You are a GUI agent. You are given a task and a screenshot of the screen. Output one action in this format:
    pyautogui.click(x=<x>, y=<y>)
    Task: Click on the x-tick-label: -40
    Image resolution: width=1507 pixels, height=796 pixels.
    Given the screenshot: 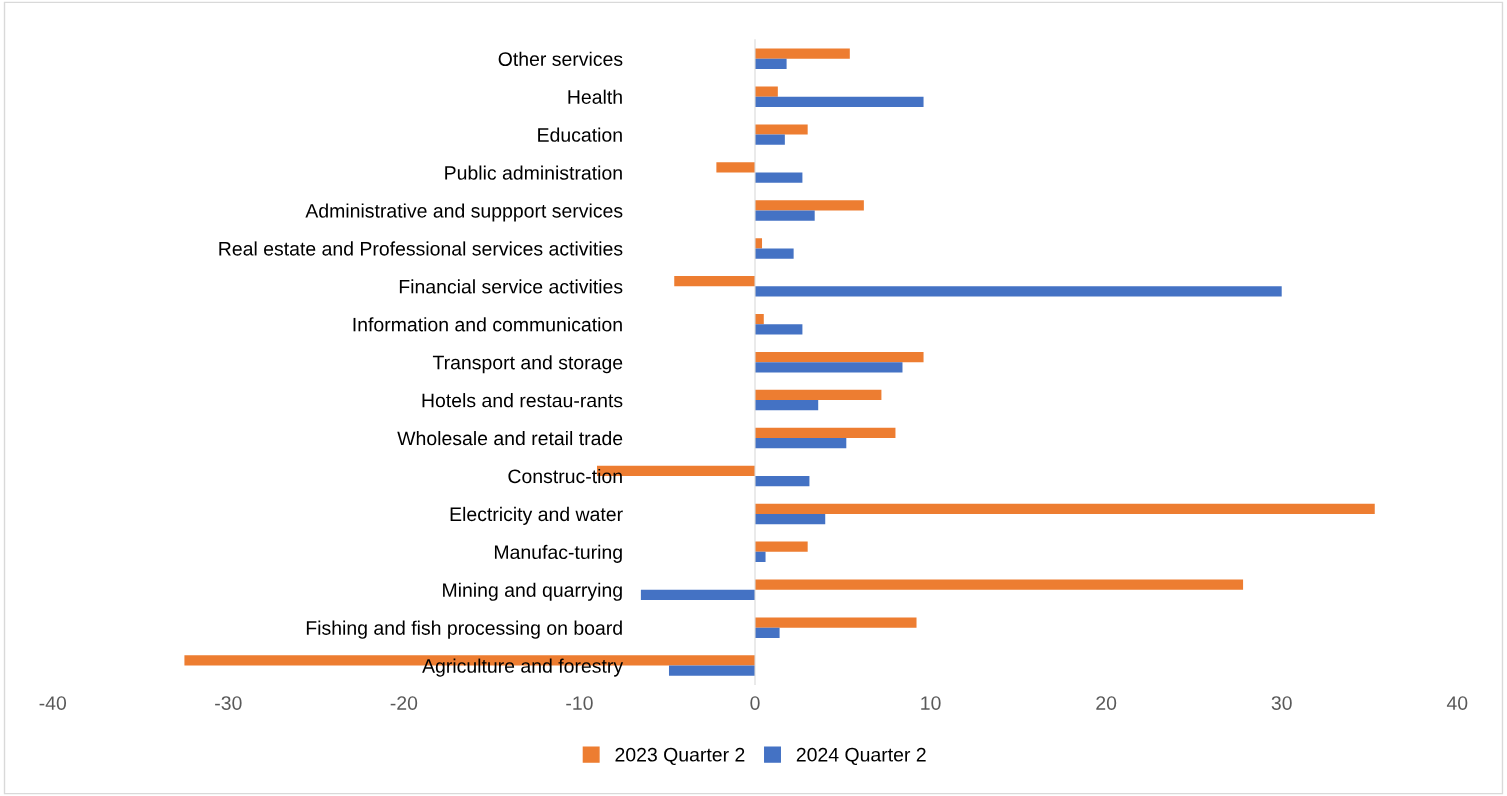 What is the action you would take?
    pyautogui.click(x=53, y=703)
    